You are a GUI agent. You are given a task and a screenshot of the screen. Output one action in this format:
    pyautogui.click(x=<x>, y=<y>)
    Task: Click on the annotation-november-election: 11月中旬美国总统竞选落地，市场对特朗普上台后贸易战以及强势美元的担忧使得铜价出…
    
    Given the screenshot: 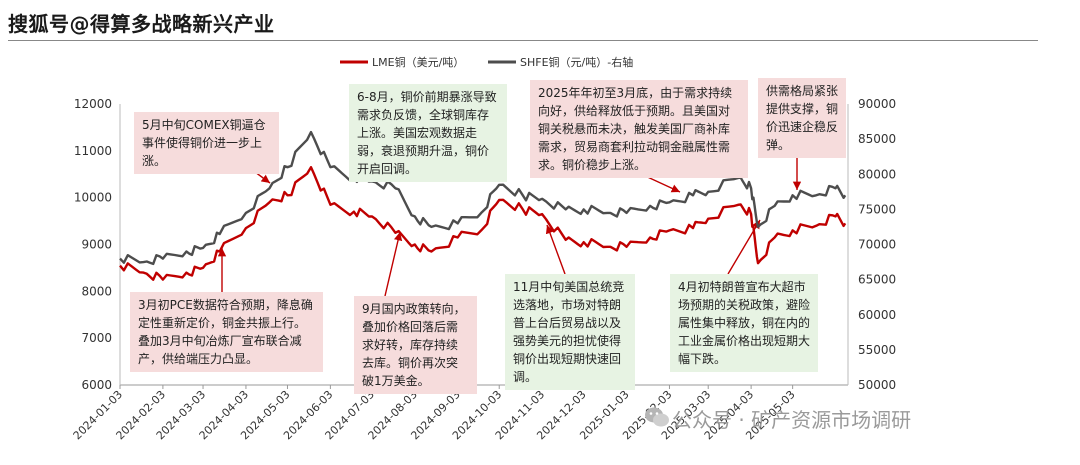 What is the action you would take?
    pyautogui.click(x=570, y=332)
    